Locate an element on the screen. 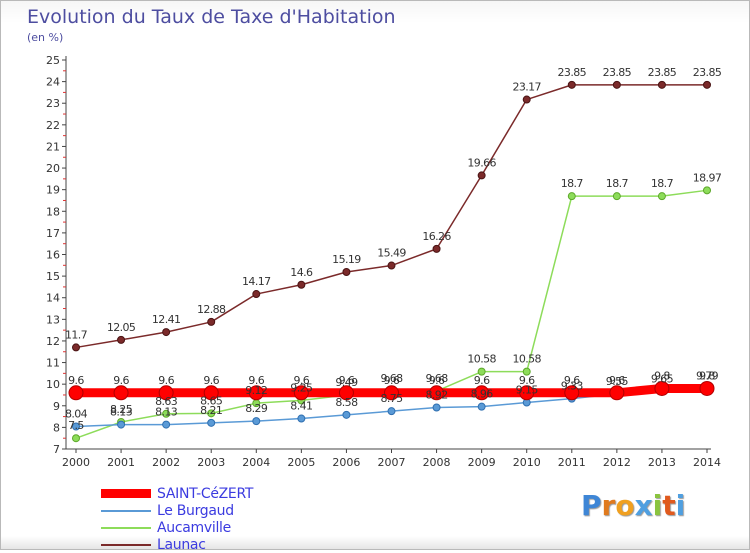 This screenshot has height=553, width=750. y-tick-label: 22 is located at coordinates (53, 125).